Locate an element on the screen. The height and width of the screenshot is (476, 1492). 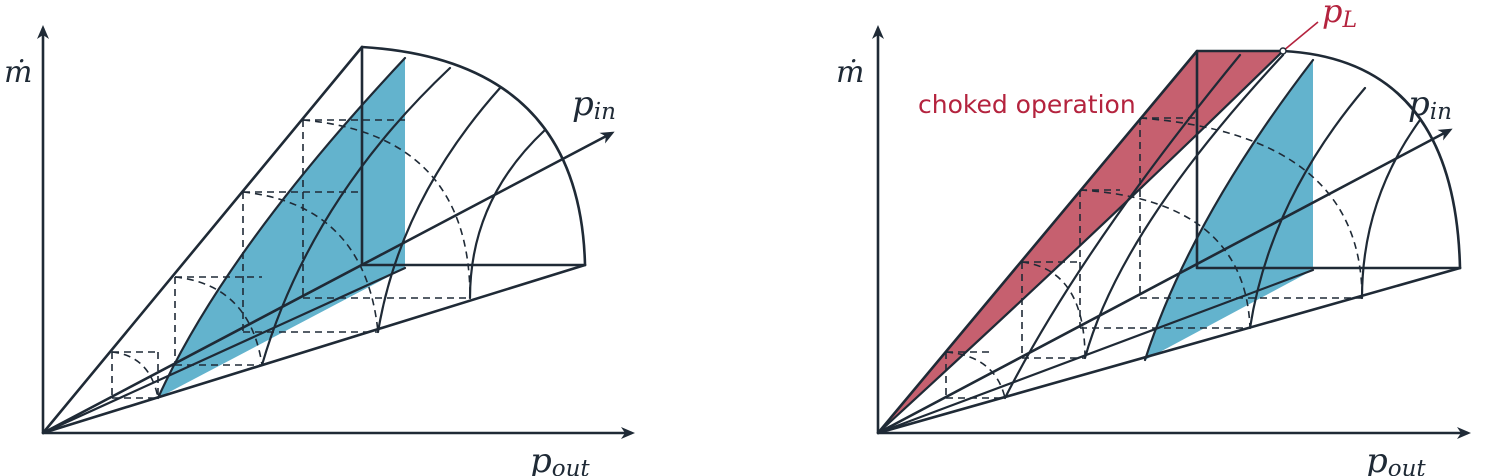
right-mdot-label: ṁ is located at coordinates (850, 72).